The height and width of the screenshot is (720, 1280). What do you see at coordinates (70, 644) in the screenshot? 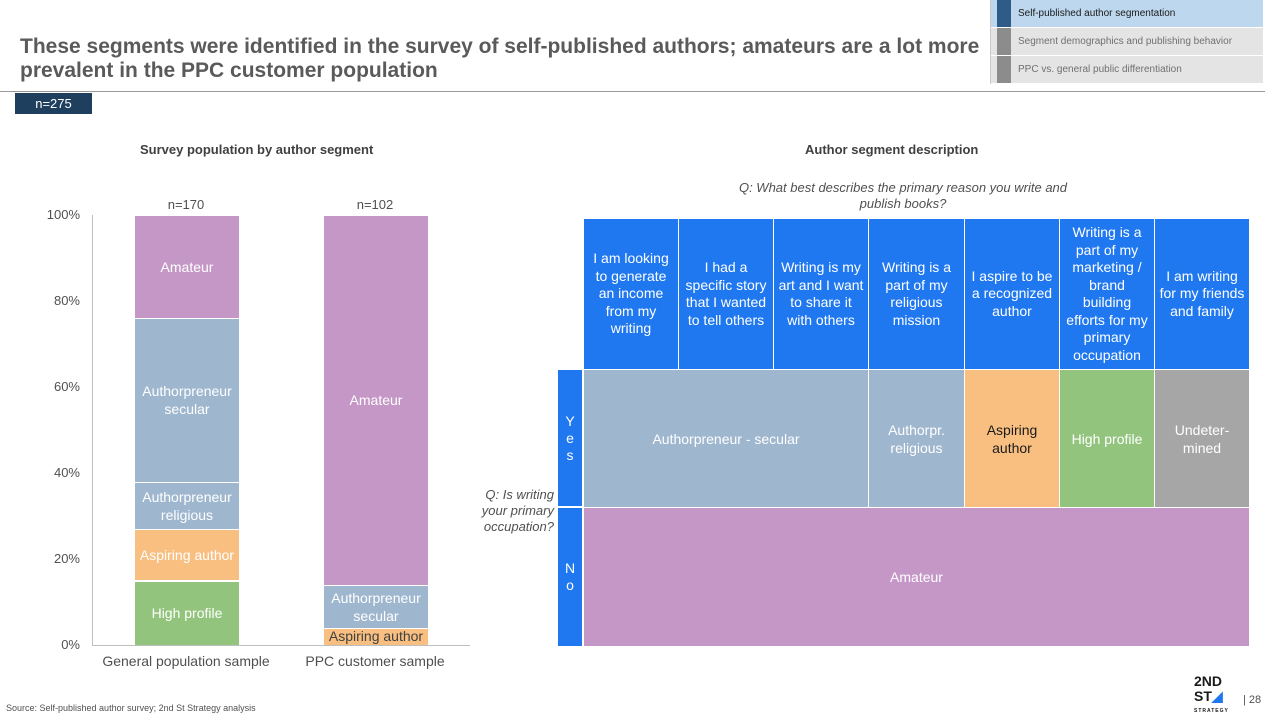
I see `y-tick-label: 0%` at bounding box center [70, 644].